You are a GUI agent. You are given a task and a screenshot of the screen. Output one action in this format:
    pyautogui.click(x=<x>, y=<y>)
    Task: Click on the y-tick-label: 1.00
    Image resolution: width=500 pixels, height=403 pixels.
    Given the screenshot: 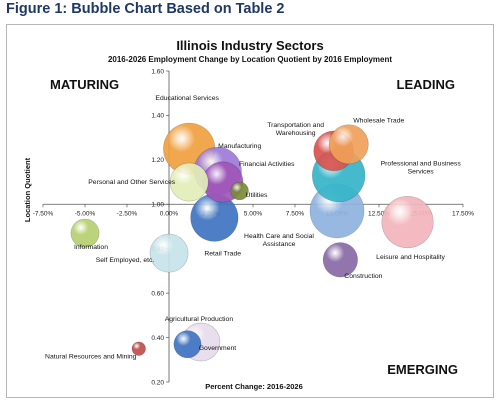 What is the action you would take?
    pyautogui.click(x=157, y=205)
    